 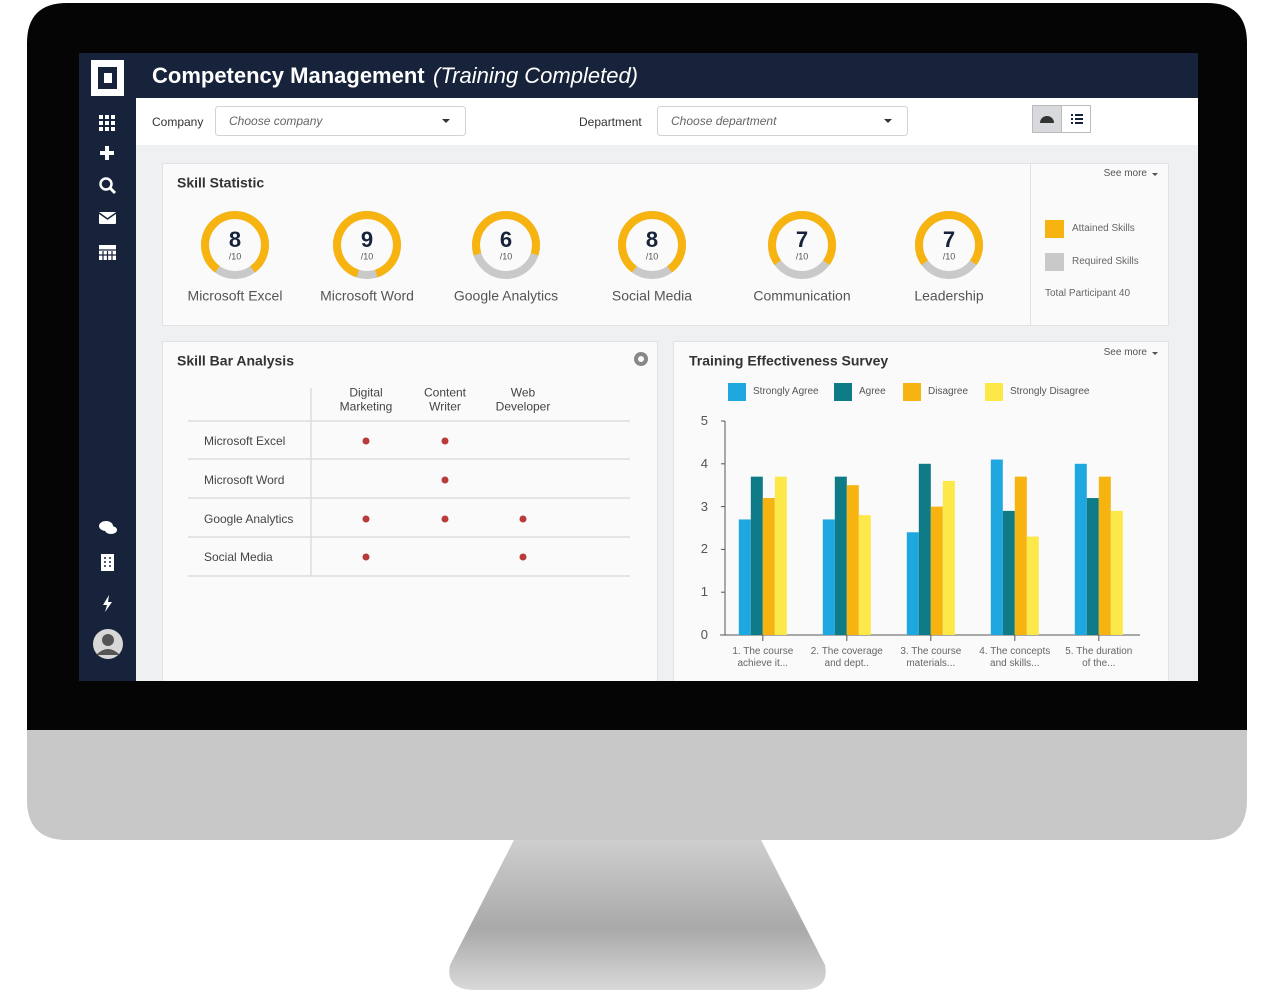 What do you see at coordinates (1105, 261) in the screenshot?
I see `legend-label: Required Skills` at bounding box center [1105, 261].